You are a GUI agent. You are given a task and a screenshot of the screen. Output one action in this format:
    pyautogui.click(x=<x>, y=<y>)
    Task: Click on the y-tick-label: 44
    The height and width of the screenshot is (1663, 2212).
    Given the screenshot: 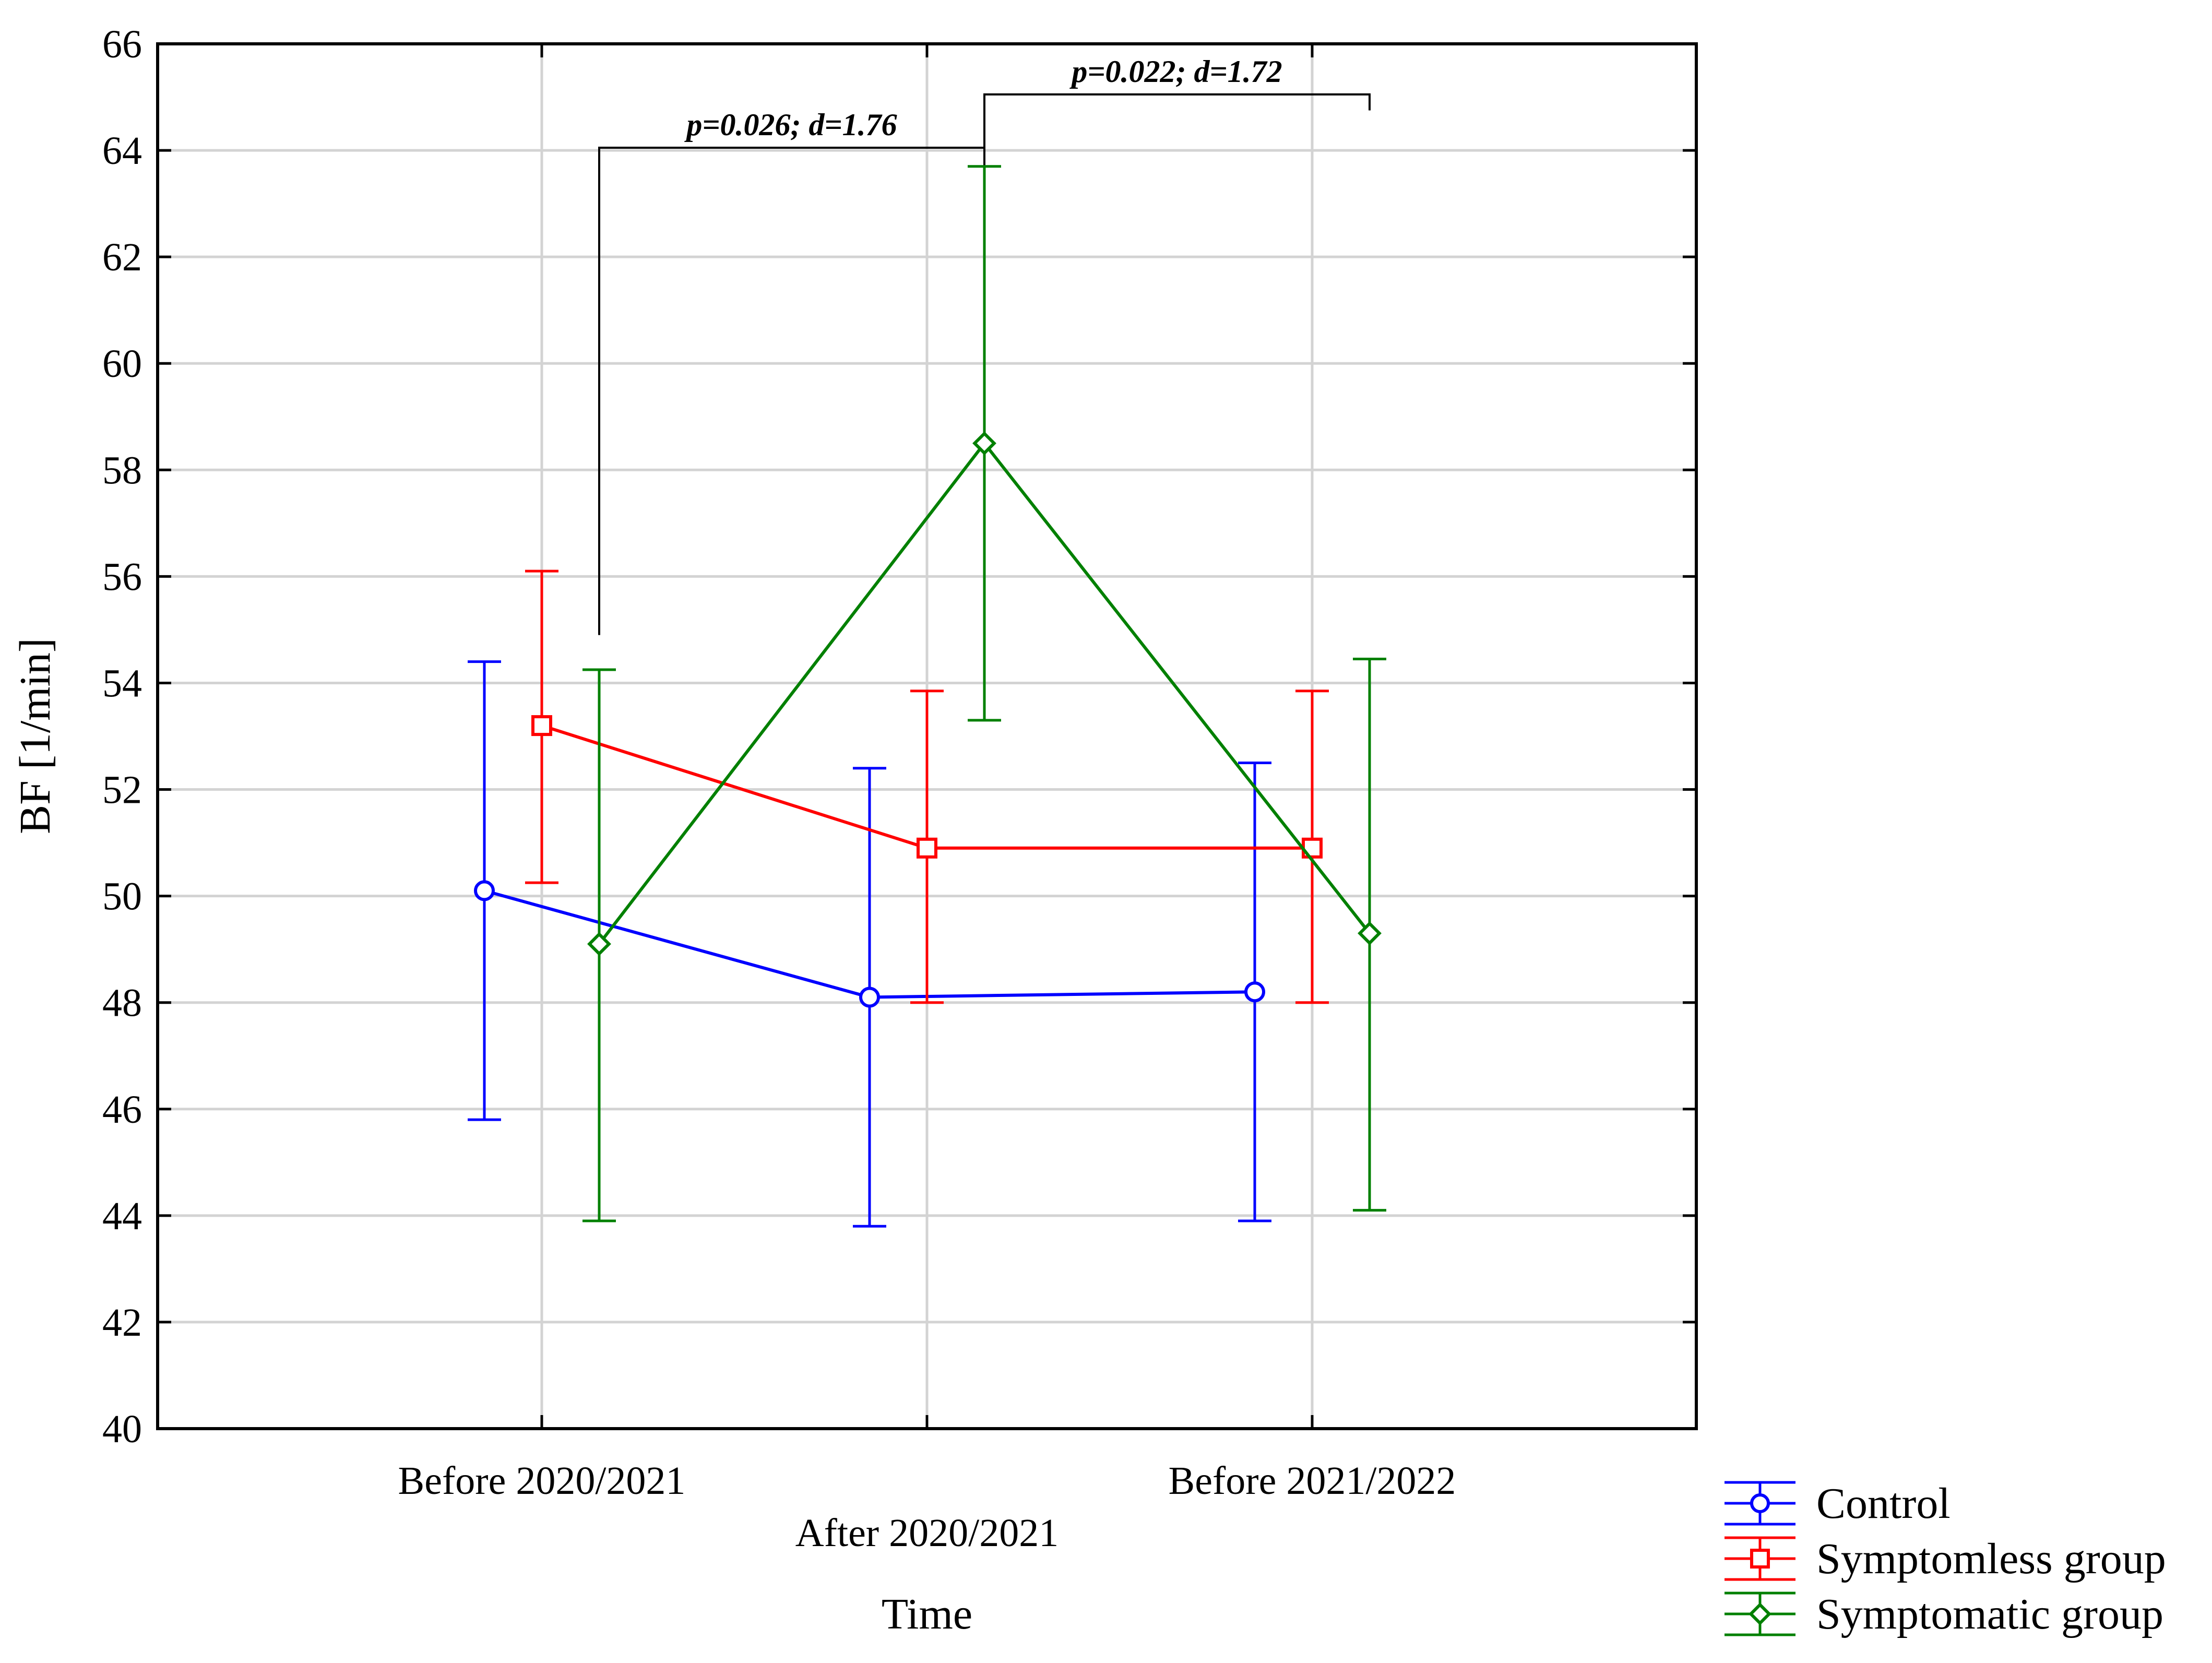 What is the action you would take?
    pyautogui.click(x=122, y=1216)
    